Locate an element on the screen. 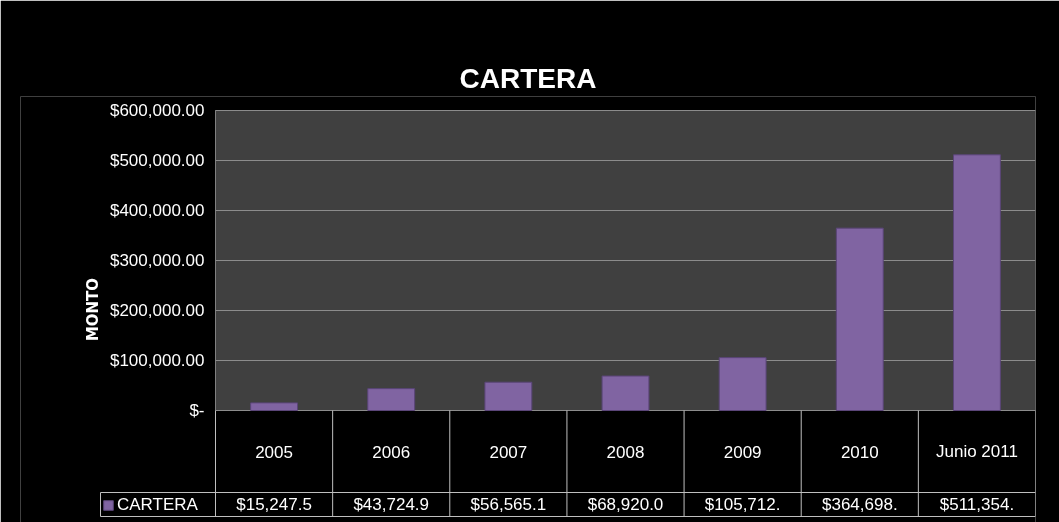 Image resolution: width=1059 pixels, height=522 pixels. y-tick-label: $400,000.00 is located at coordinates (157, 210).